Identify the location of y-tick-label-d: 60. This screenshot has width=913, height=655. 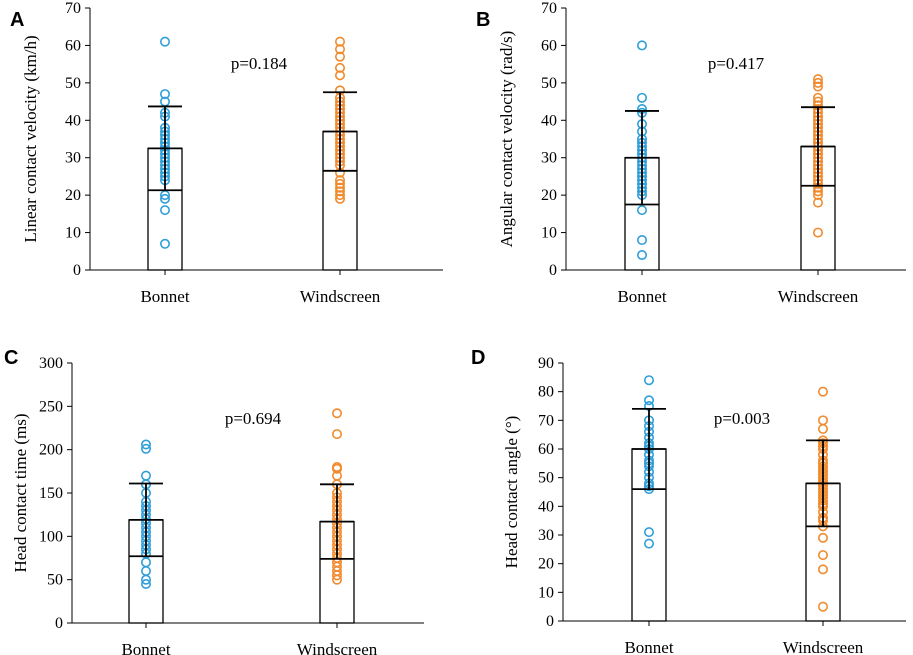
(546, 449).